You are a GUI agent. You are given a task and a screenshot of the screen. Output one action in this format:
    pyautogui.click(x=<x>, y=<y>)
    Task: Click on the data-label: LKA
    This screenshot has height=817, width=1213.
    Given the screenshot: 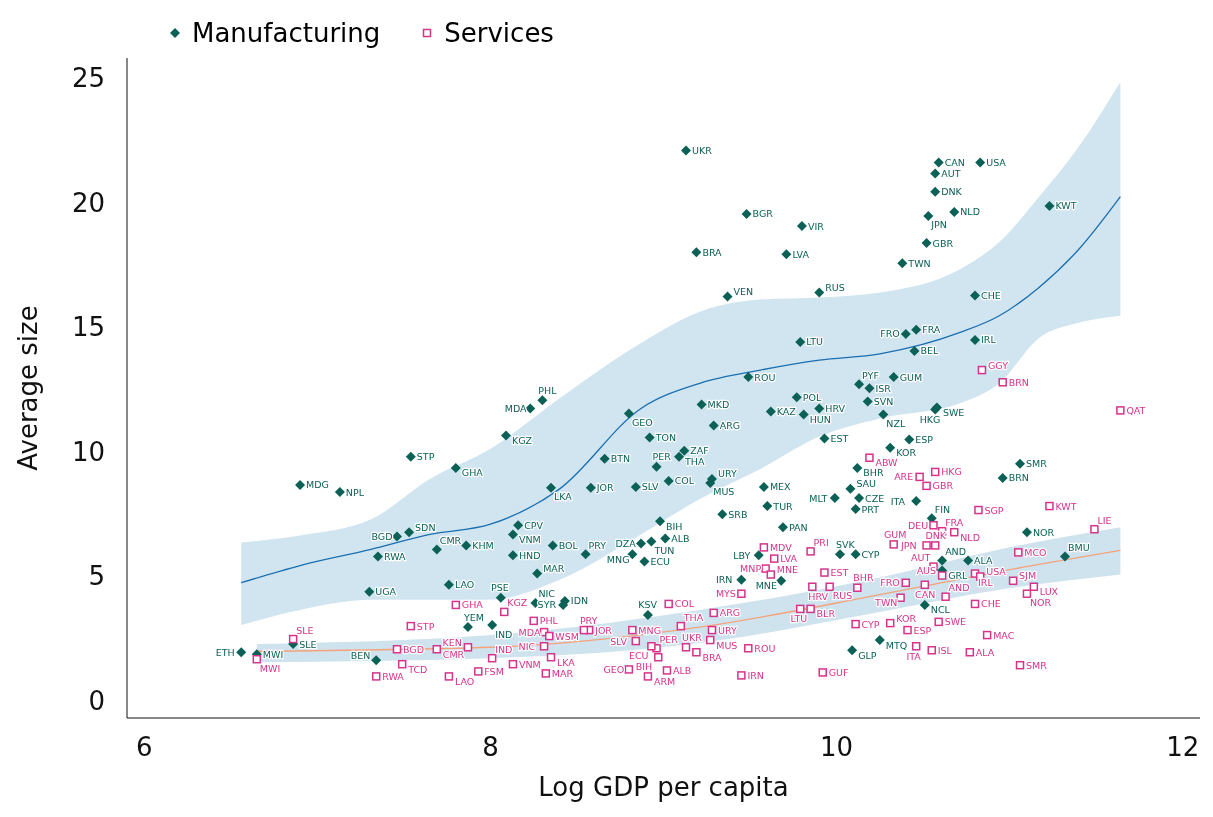 What is the action you would take?
    pyautogui.click(x=563, y=497)
    